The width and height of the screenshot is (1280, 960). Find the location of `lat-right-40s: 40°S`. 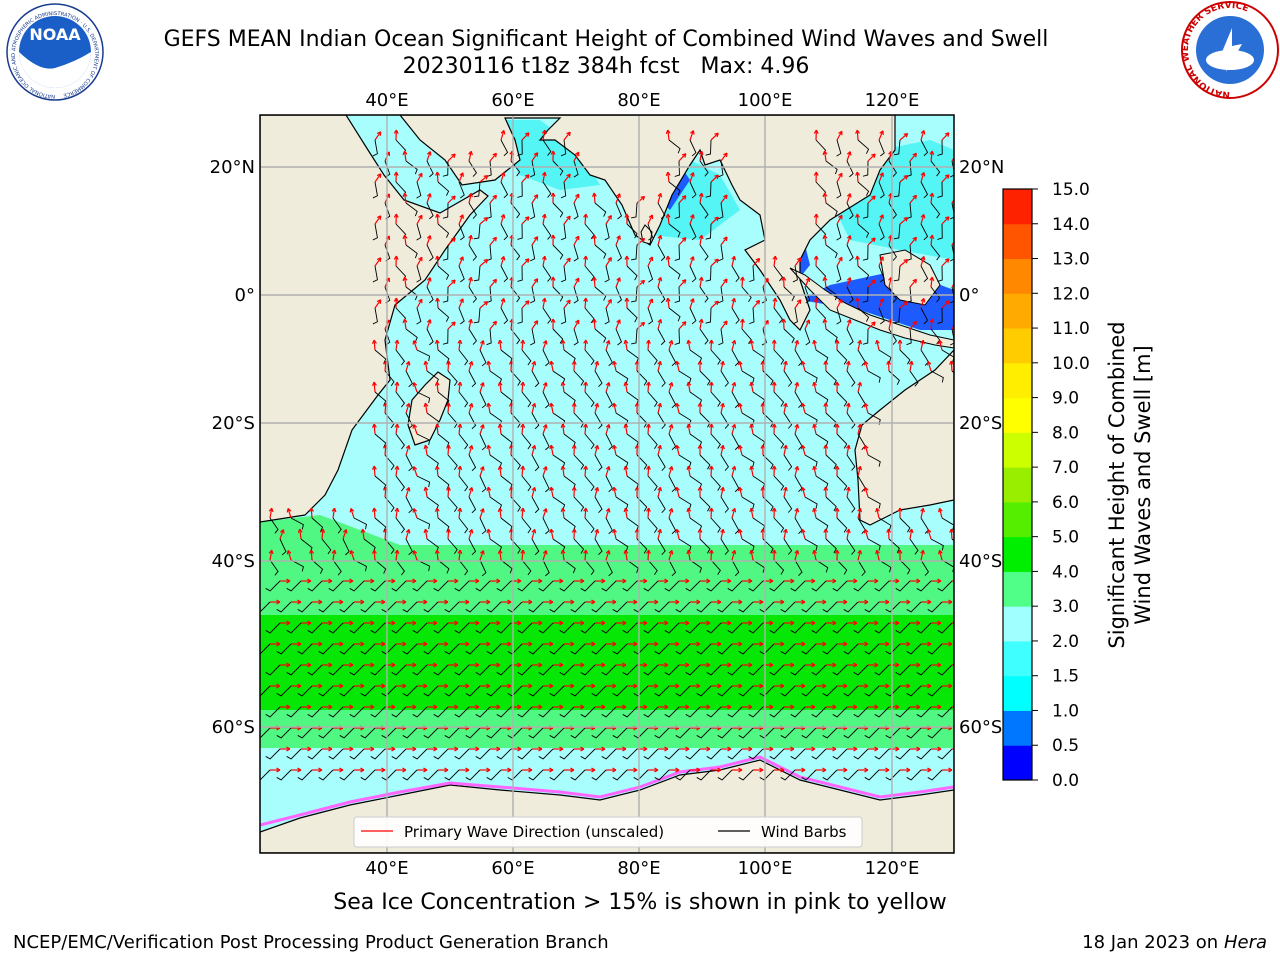

lat-right-40s: 40°S is located at coordinates (980, 561).